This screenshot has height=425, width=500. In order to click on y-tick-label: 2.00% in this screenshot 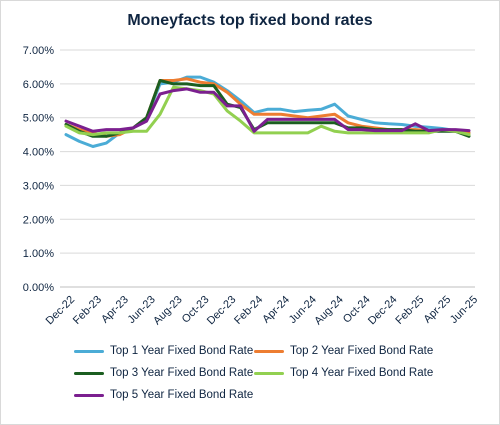, I will do `click(38, 220)`.